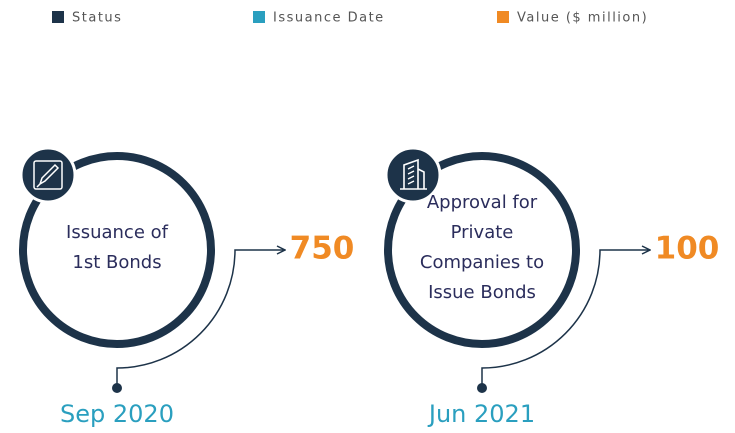  What do you see at coordinates (97, 18) in the screenshot?
I see `legend-label: Status` at bounding box center [97, 18].